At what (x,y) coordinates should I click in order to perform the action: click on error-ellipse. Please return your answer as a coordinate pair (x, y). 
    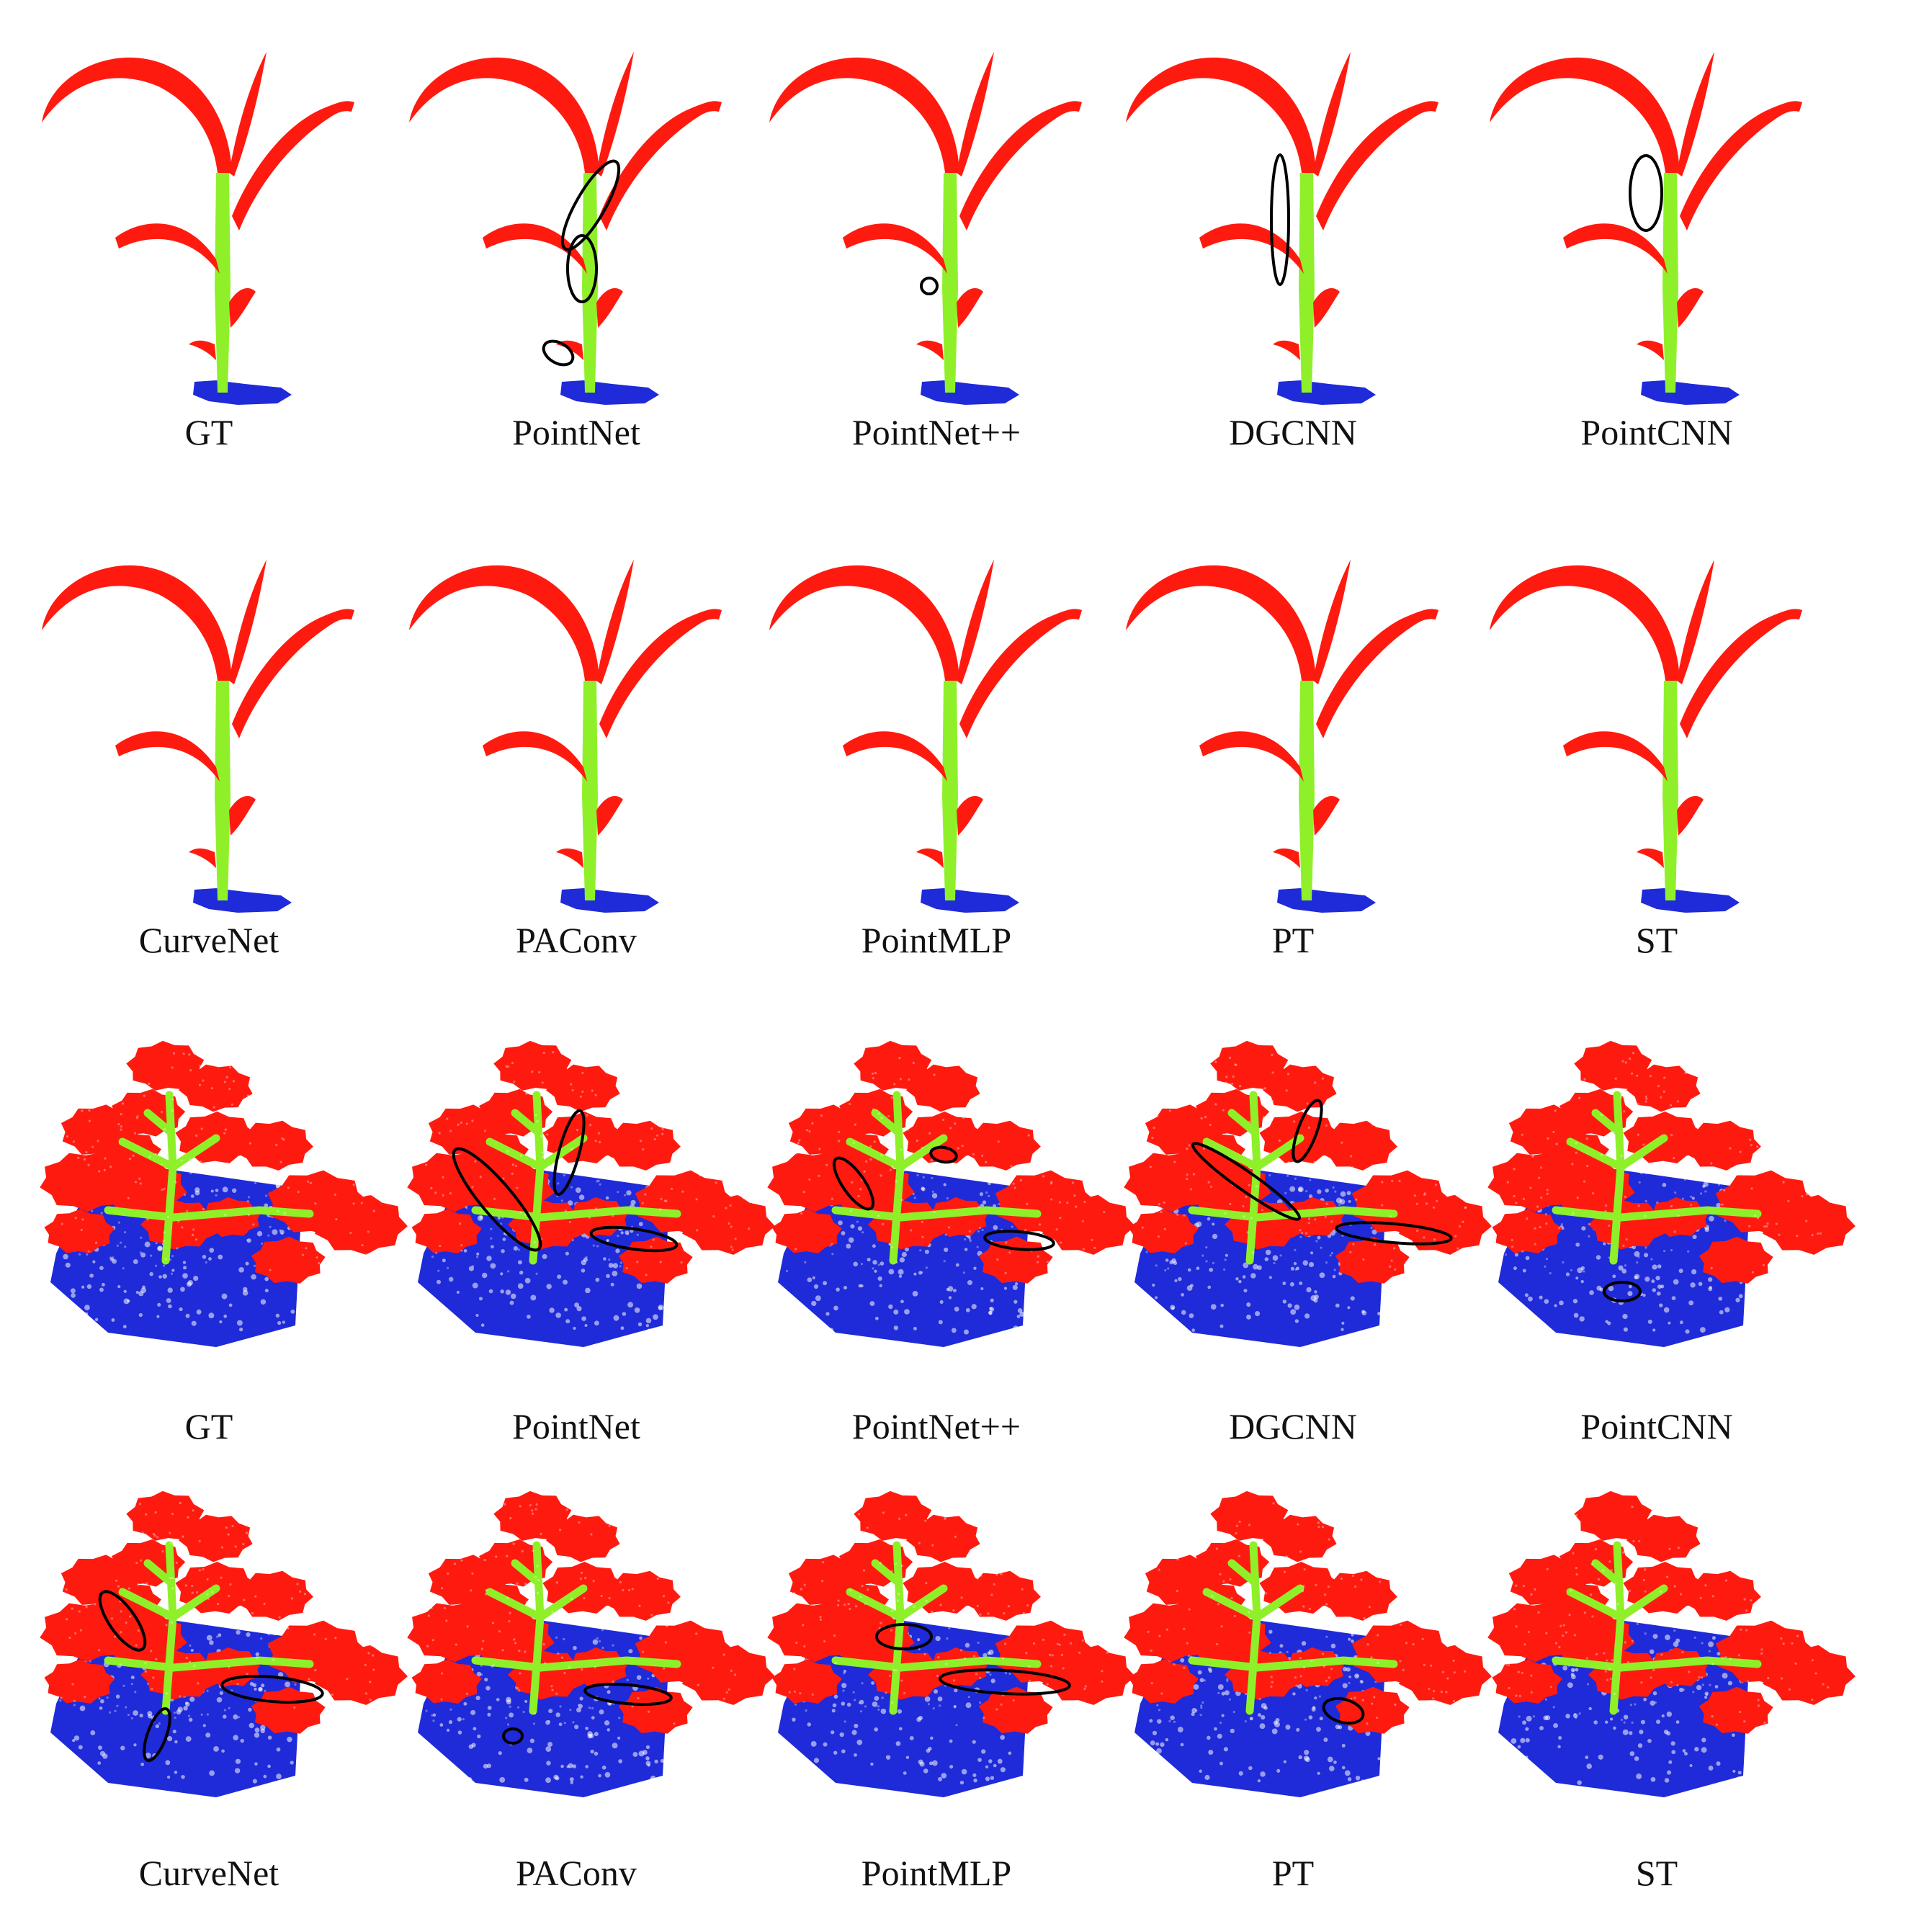
    Looking at the image, I should click on (943, 1154).